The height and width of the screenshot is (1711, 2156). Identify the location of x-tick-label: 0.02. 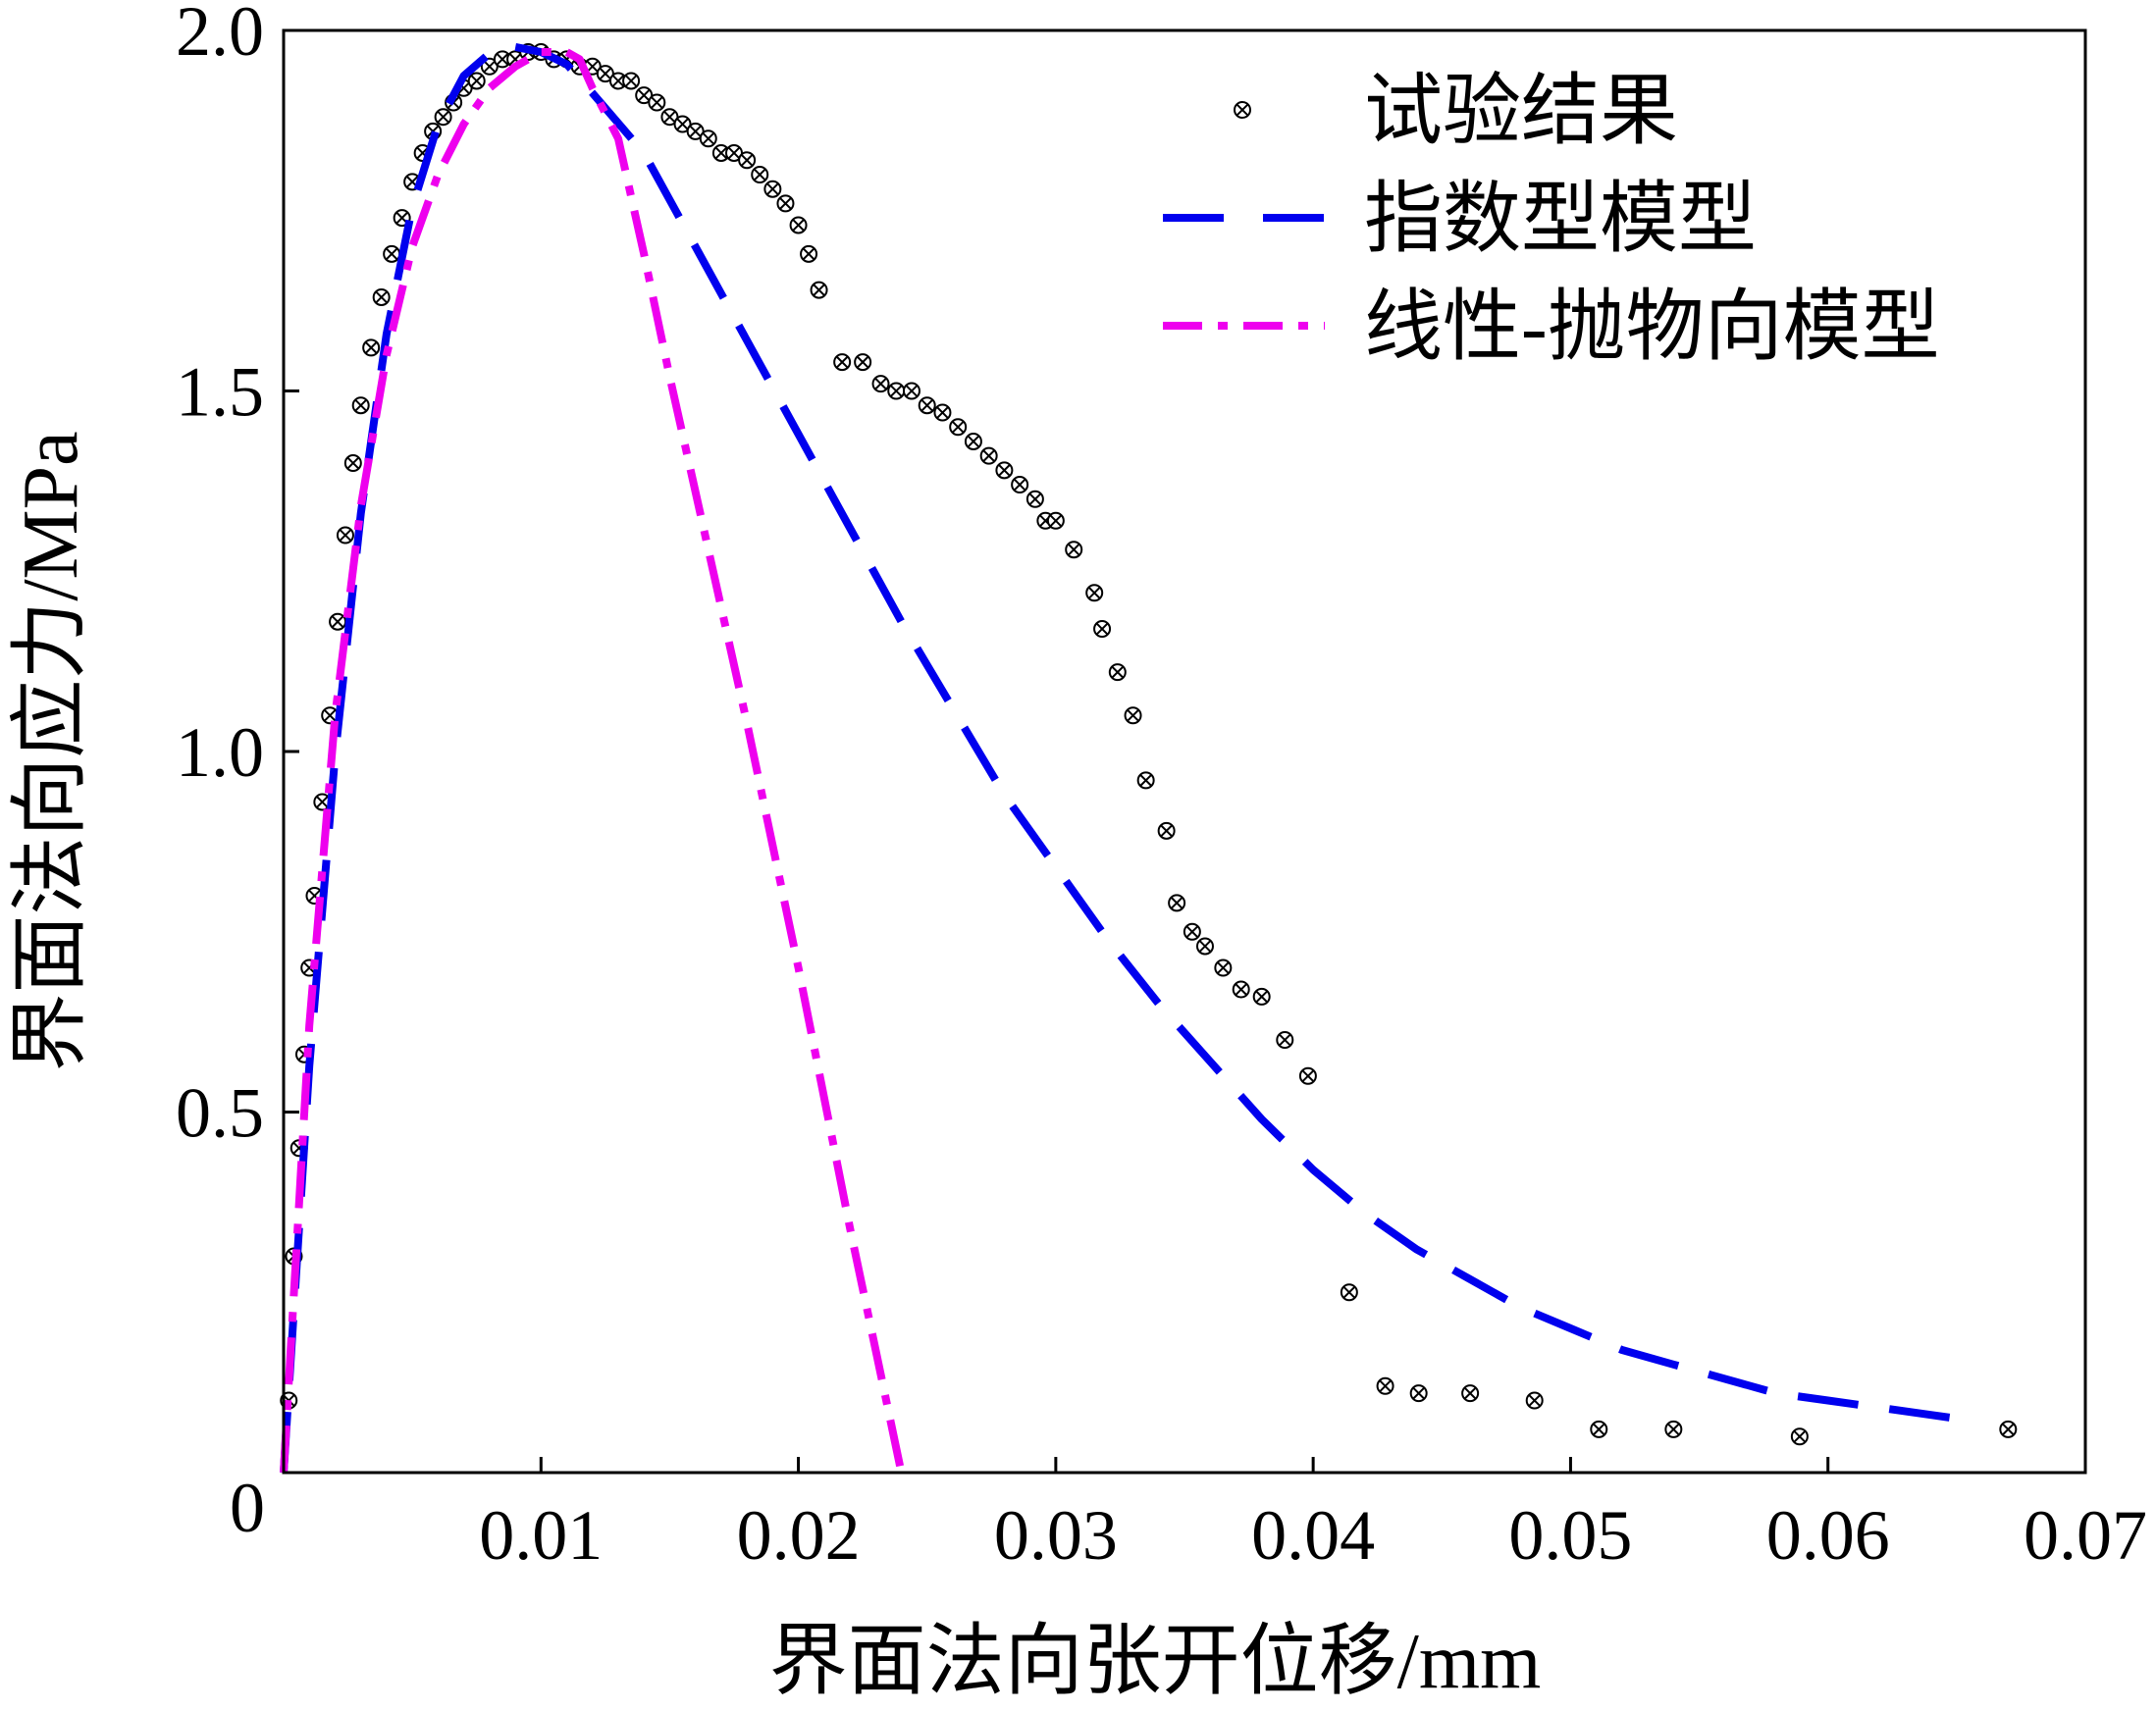
(799, 1535).